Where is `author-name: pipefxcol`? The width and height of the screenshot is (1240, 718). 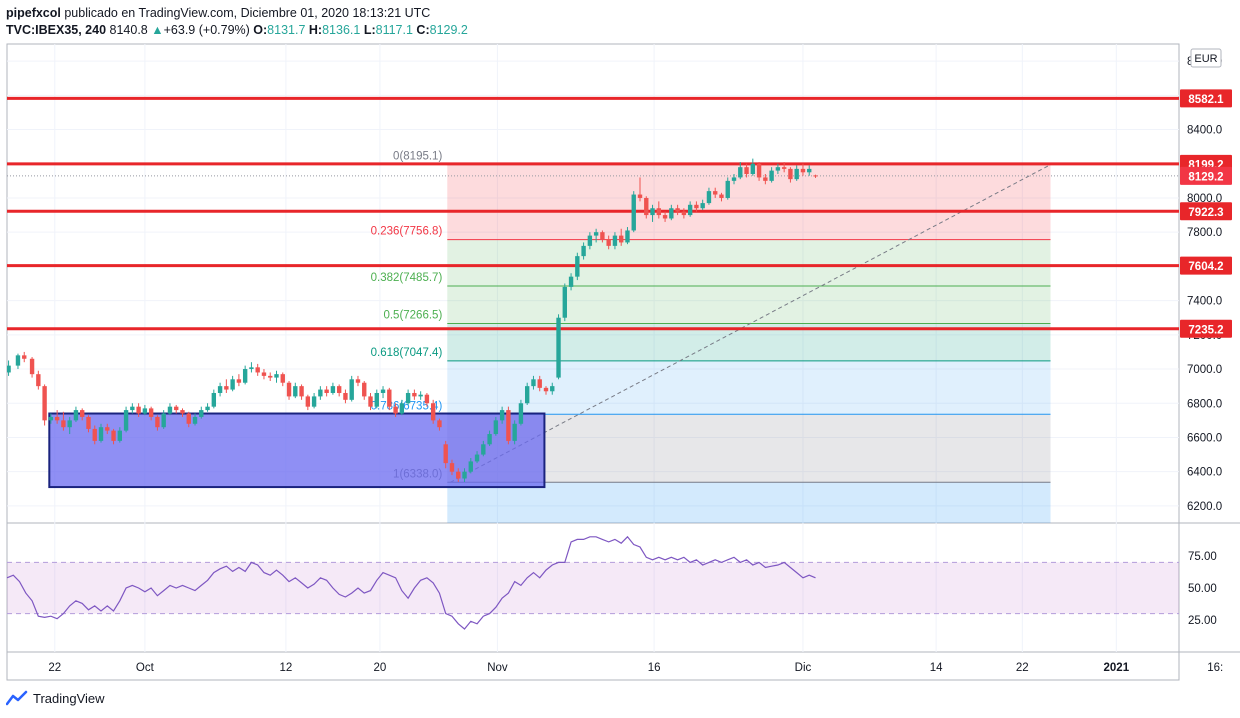 author-name: pipefxcol is located at coordinates (33, 13).